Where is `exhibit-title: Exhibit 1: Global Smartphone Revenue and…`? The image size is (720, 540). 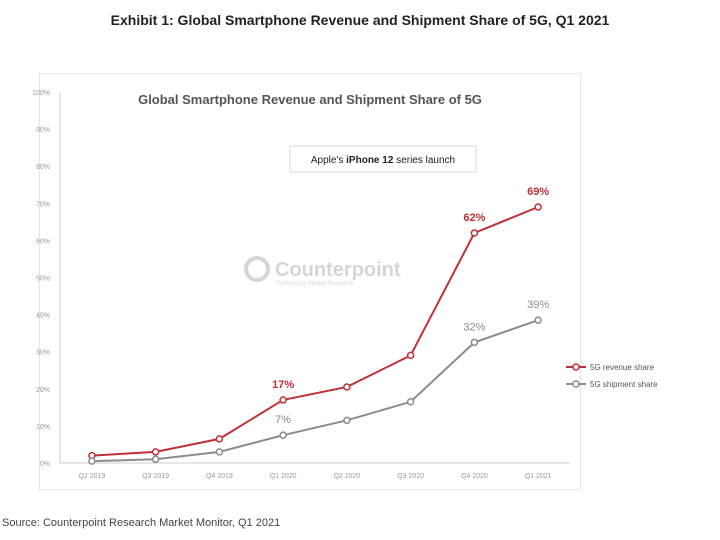 exhibit-title: Exhibit 1: Global Smartphone Revenue and… is located at coordinates (360, 20).